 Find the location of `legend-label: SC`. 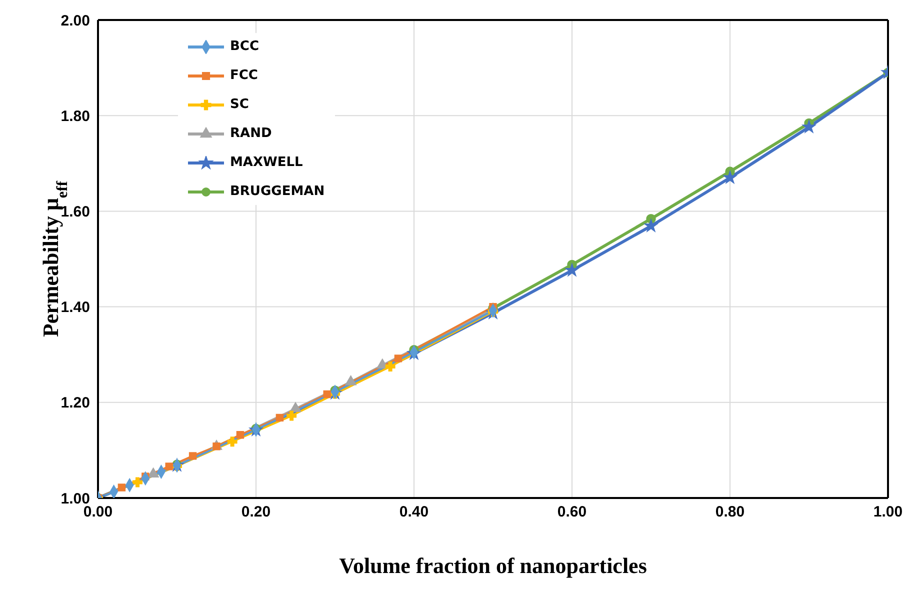

legend-label: SC is located at coordinates (239, 104).